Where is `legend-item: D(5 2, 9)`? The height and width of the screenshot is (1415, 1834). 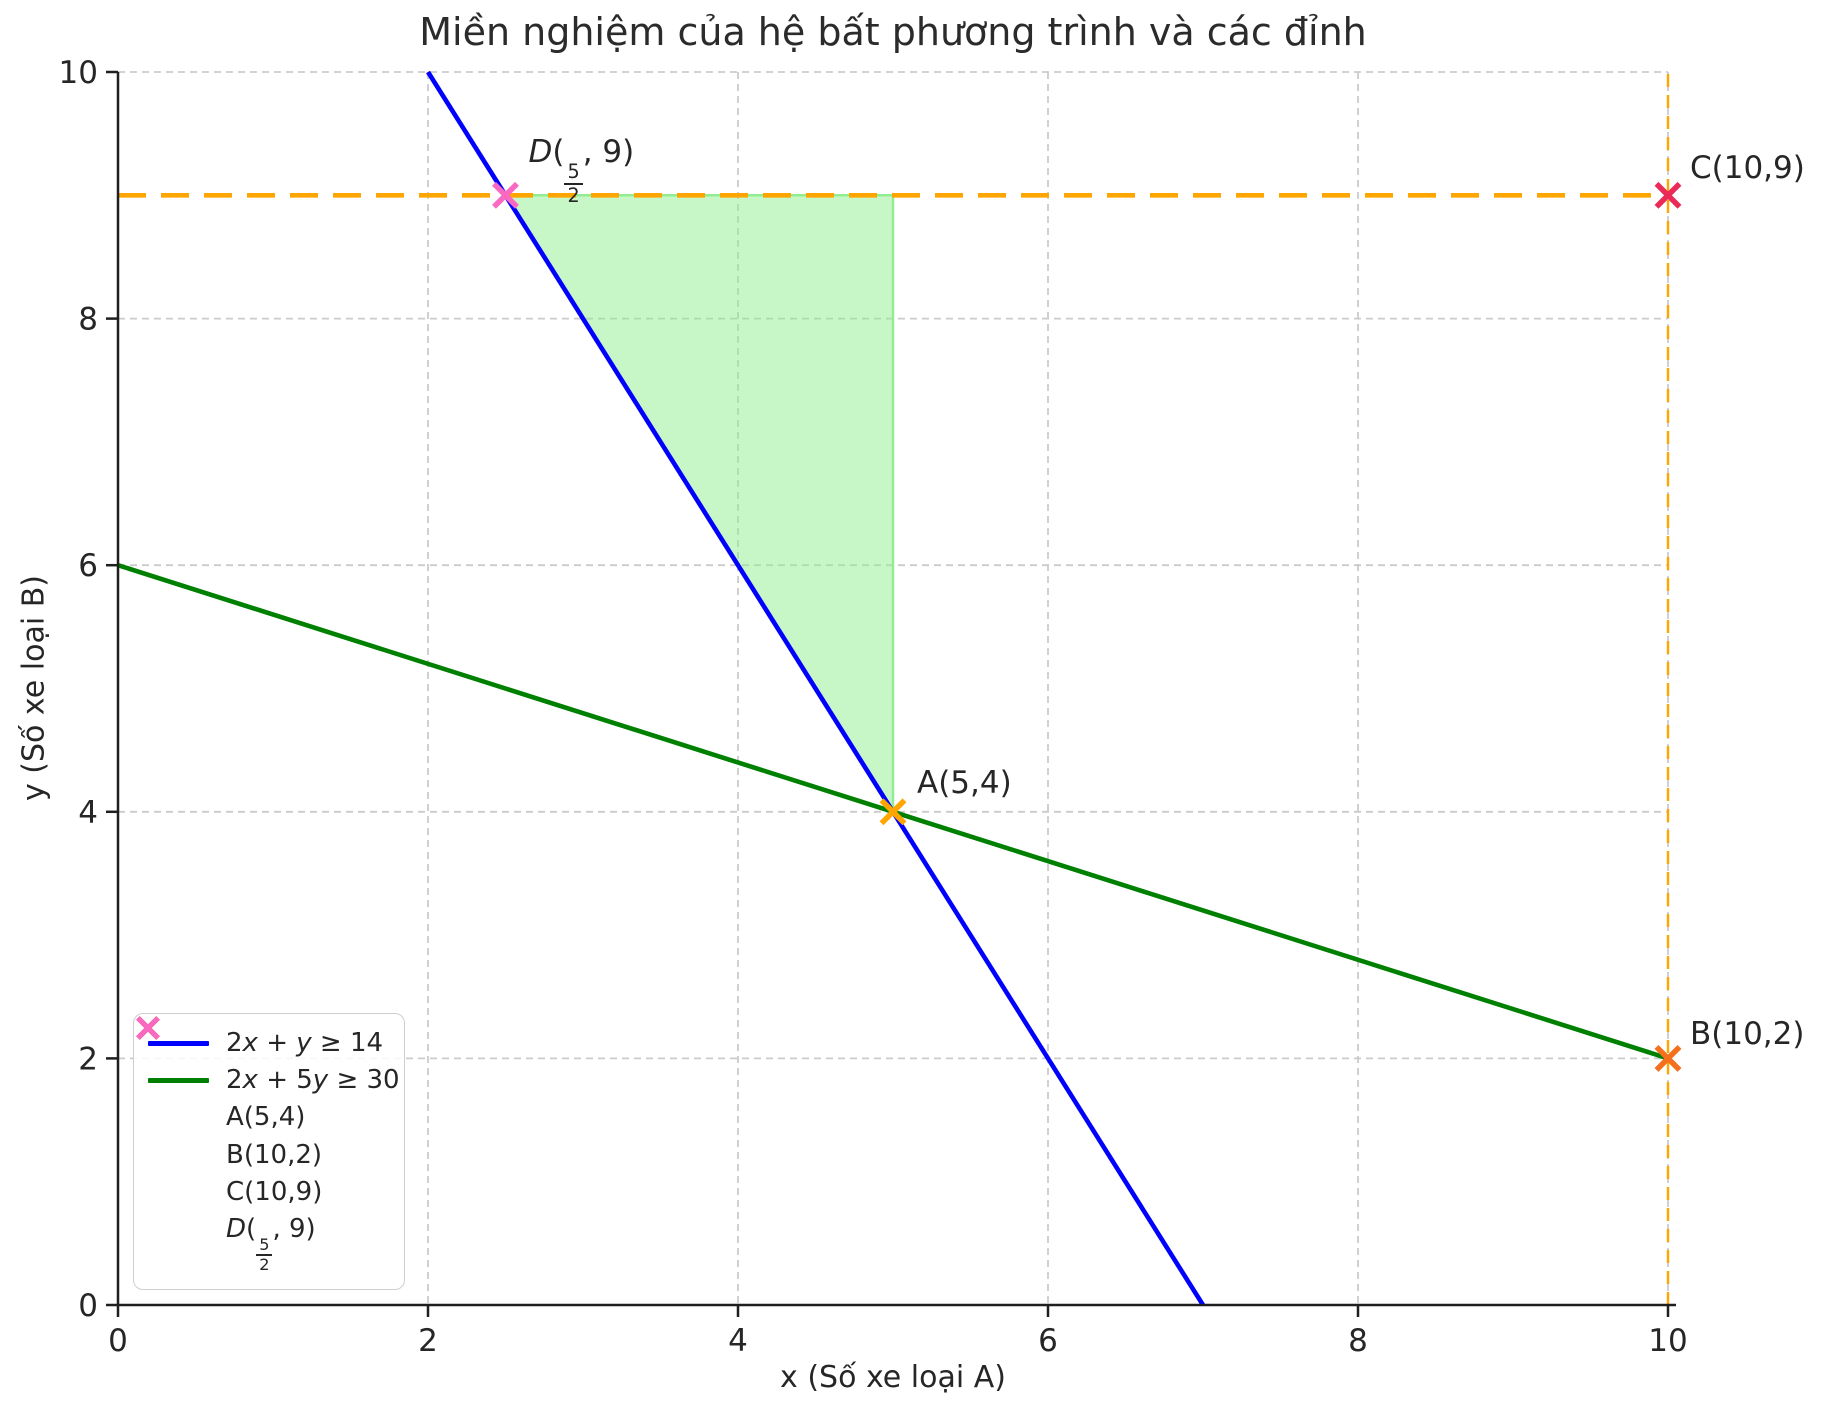
legend-item: D(5 2, 9) is located at coordinates (263, 1145).